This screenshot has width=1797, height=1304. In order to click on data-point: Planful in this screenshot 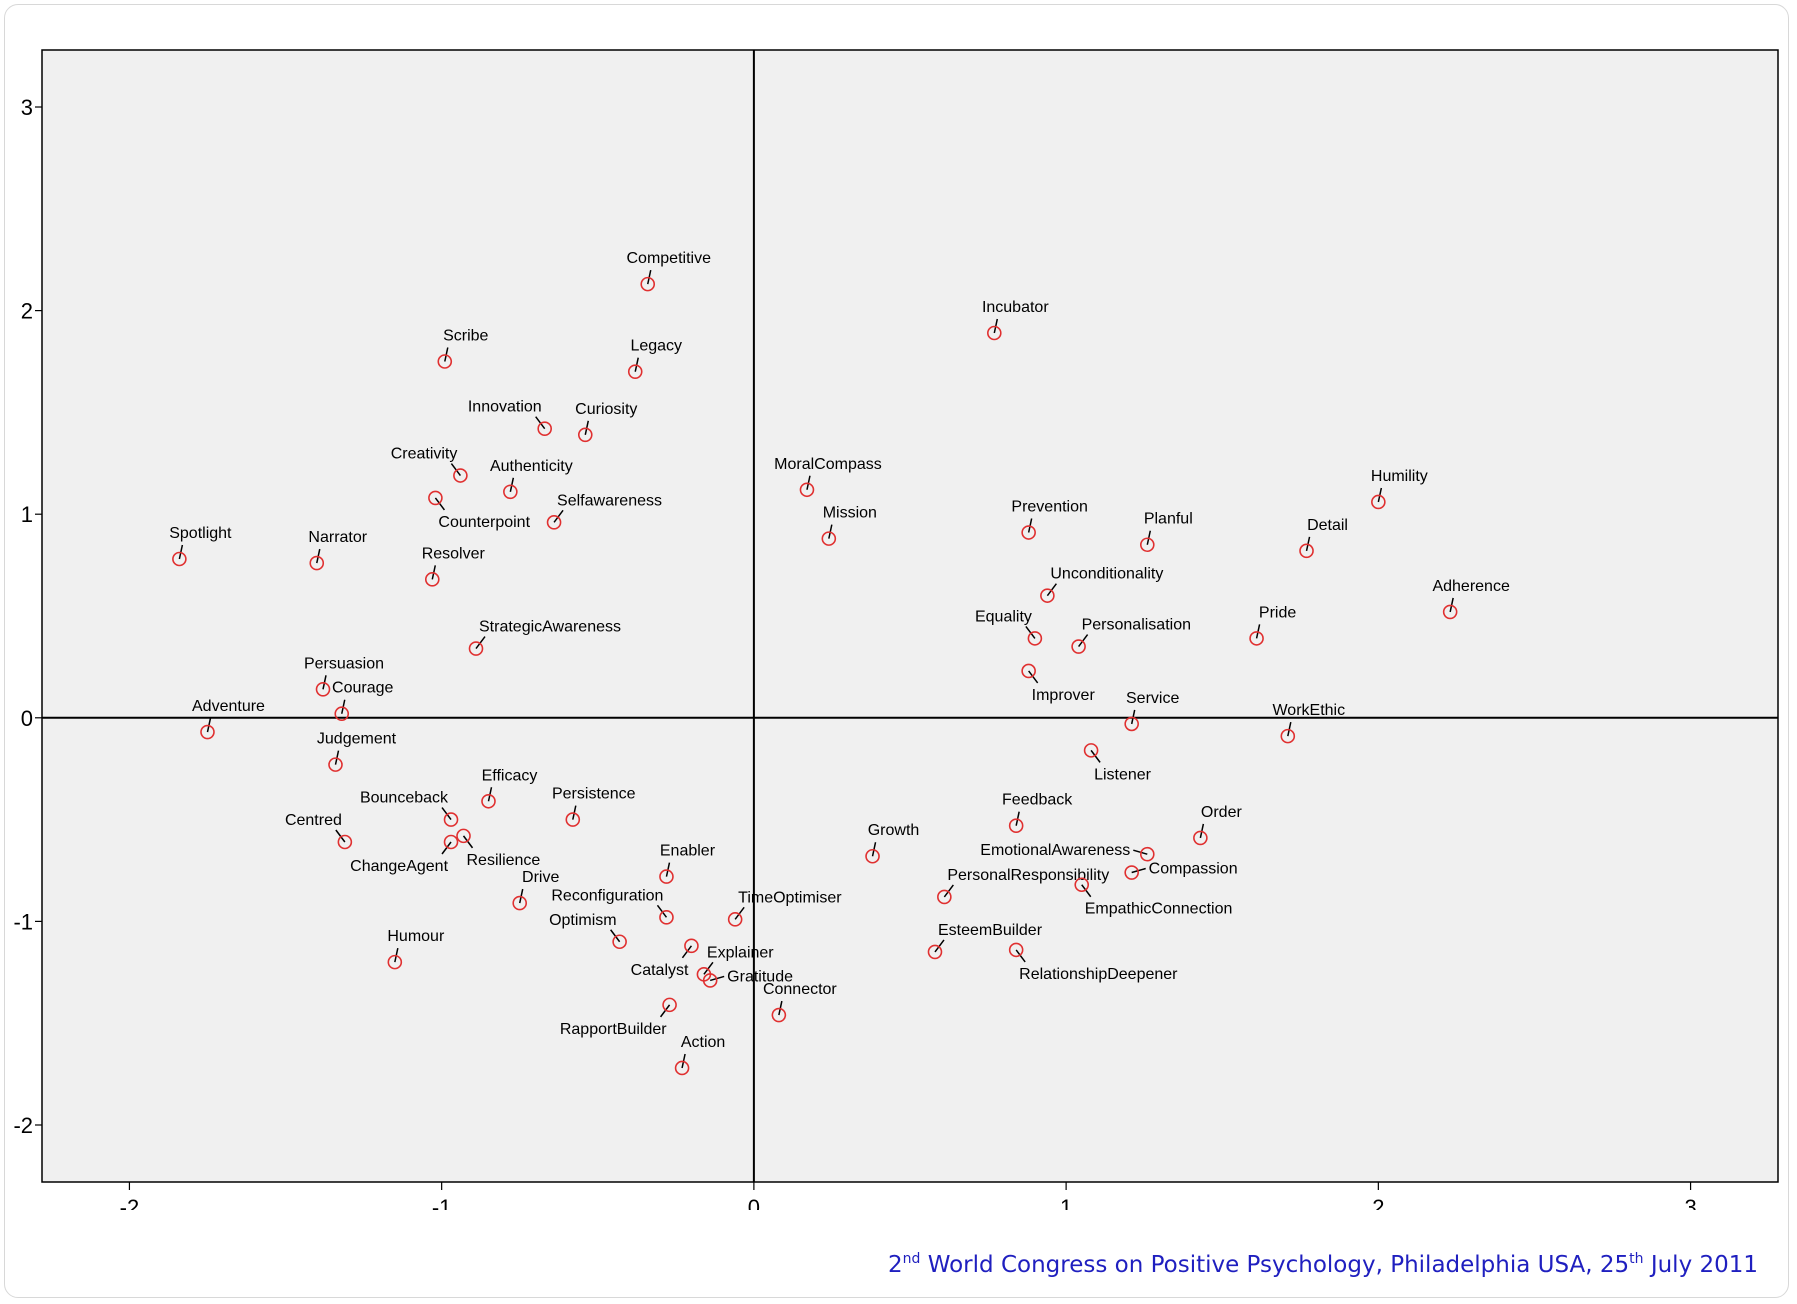, I will do `click(1166, 532)`.